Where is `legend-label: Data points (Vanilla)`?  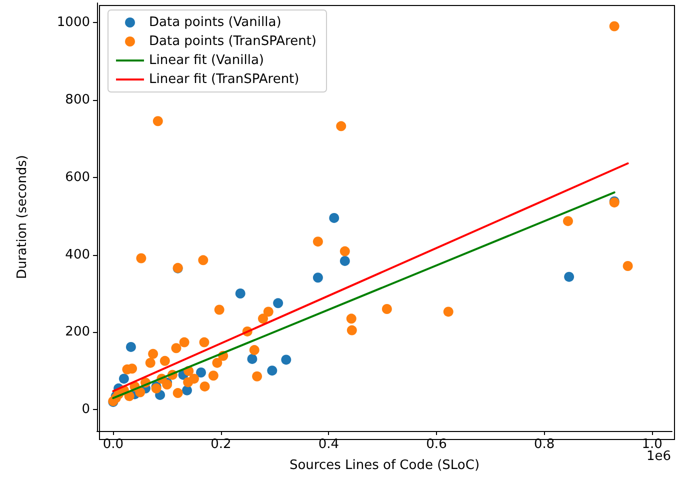
legend-label: Data points (Vanilla) is located at coordinates (215, 22).